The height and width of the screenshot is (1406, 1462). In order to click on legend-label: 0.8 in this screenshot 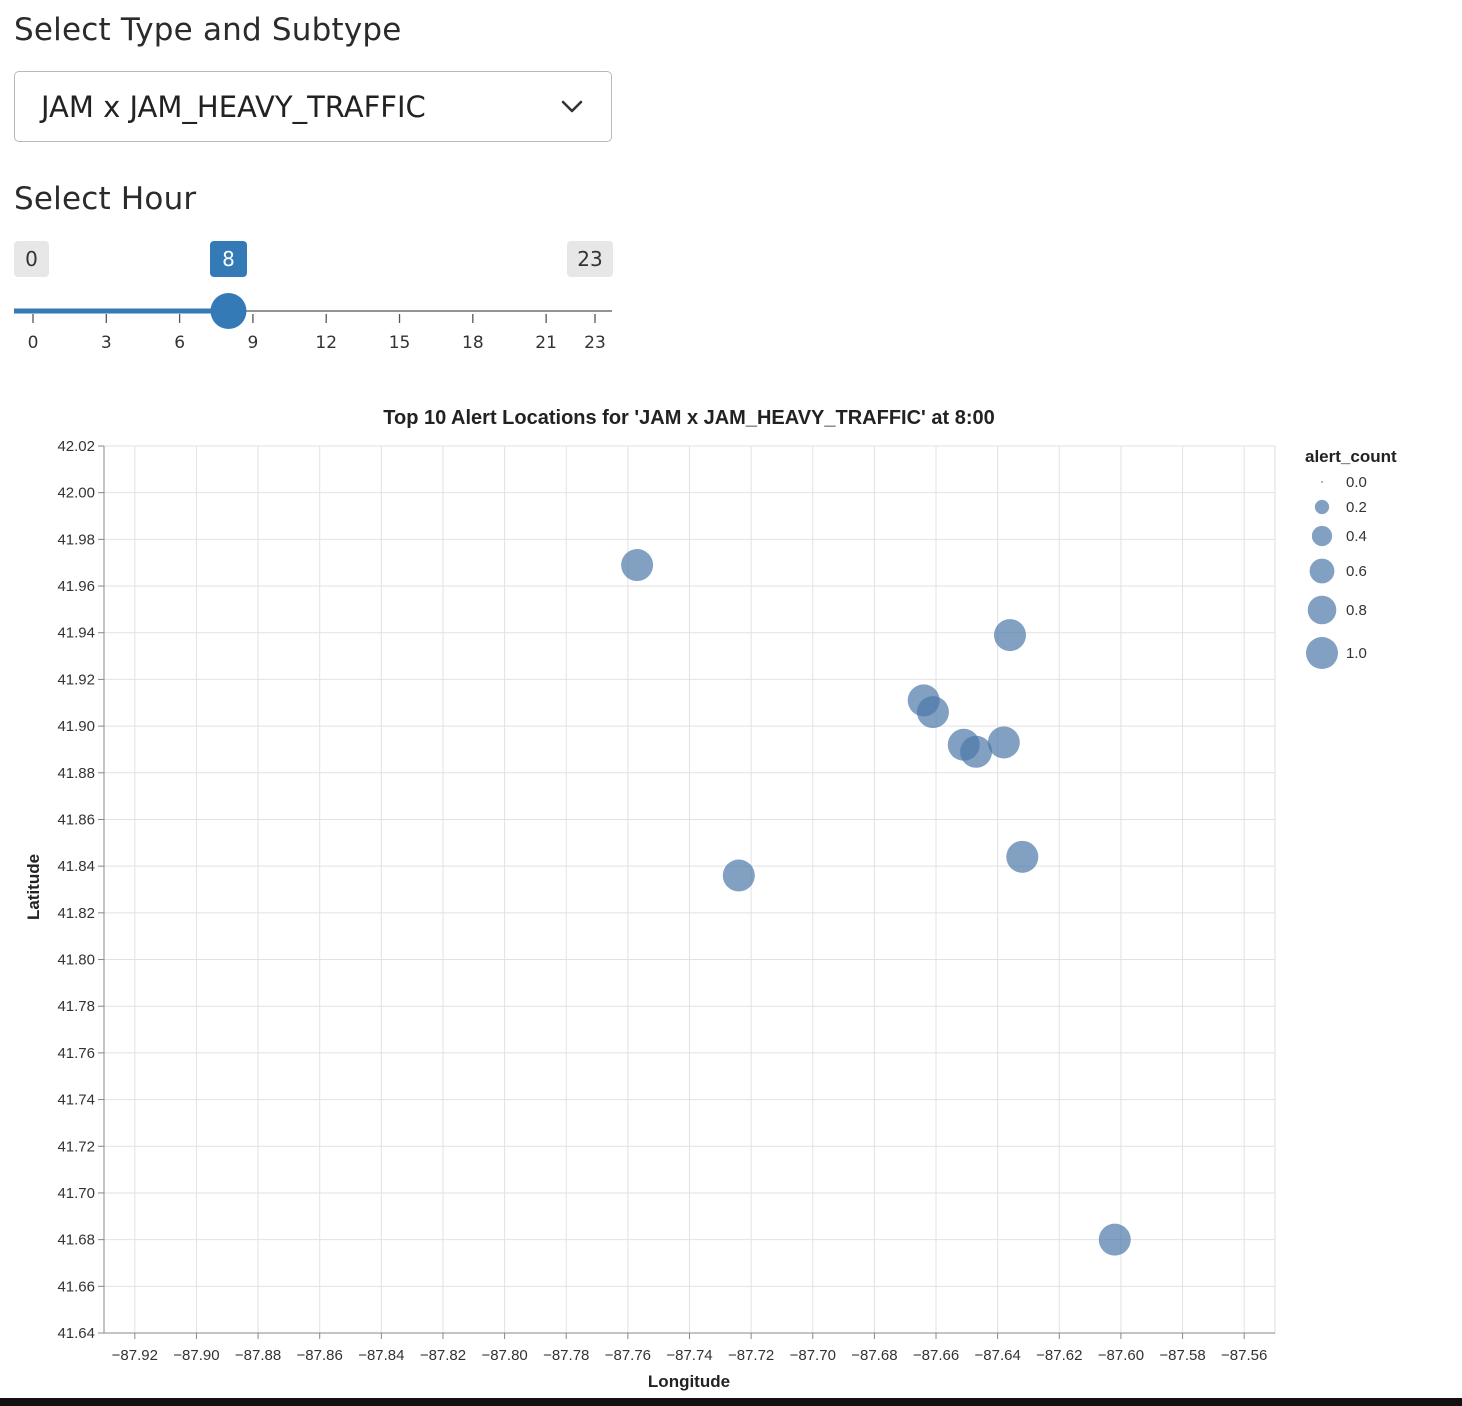, I will do `click(1356, 610)`.